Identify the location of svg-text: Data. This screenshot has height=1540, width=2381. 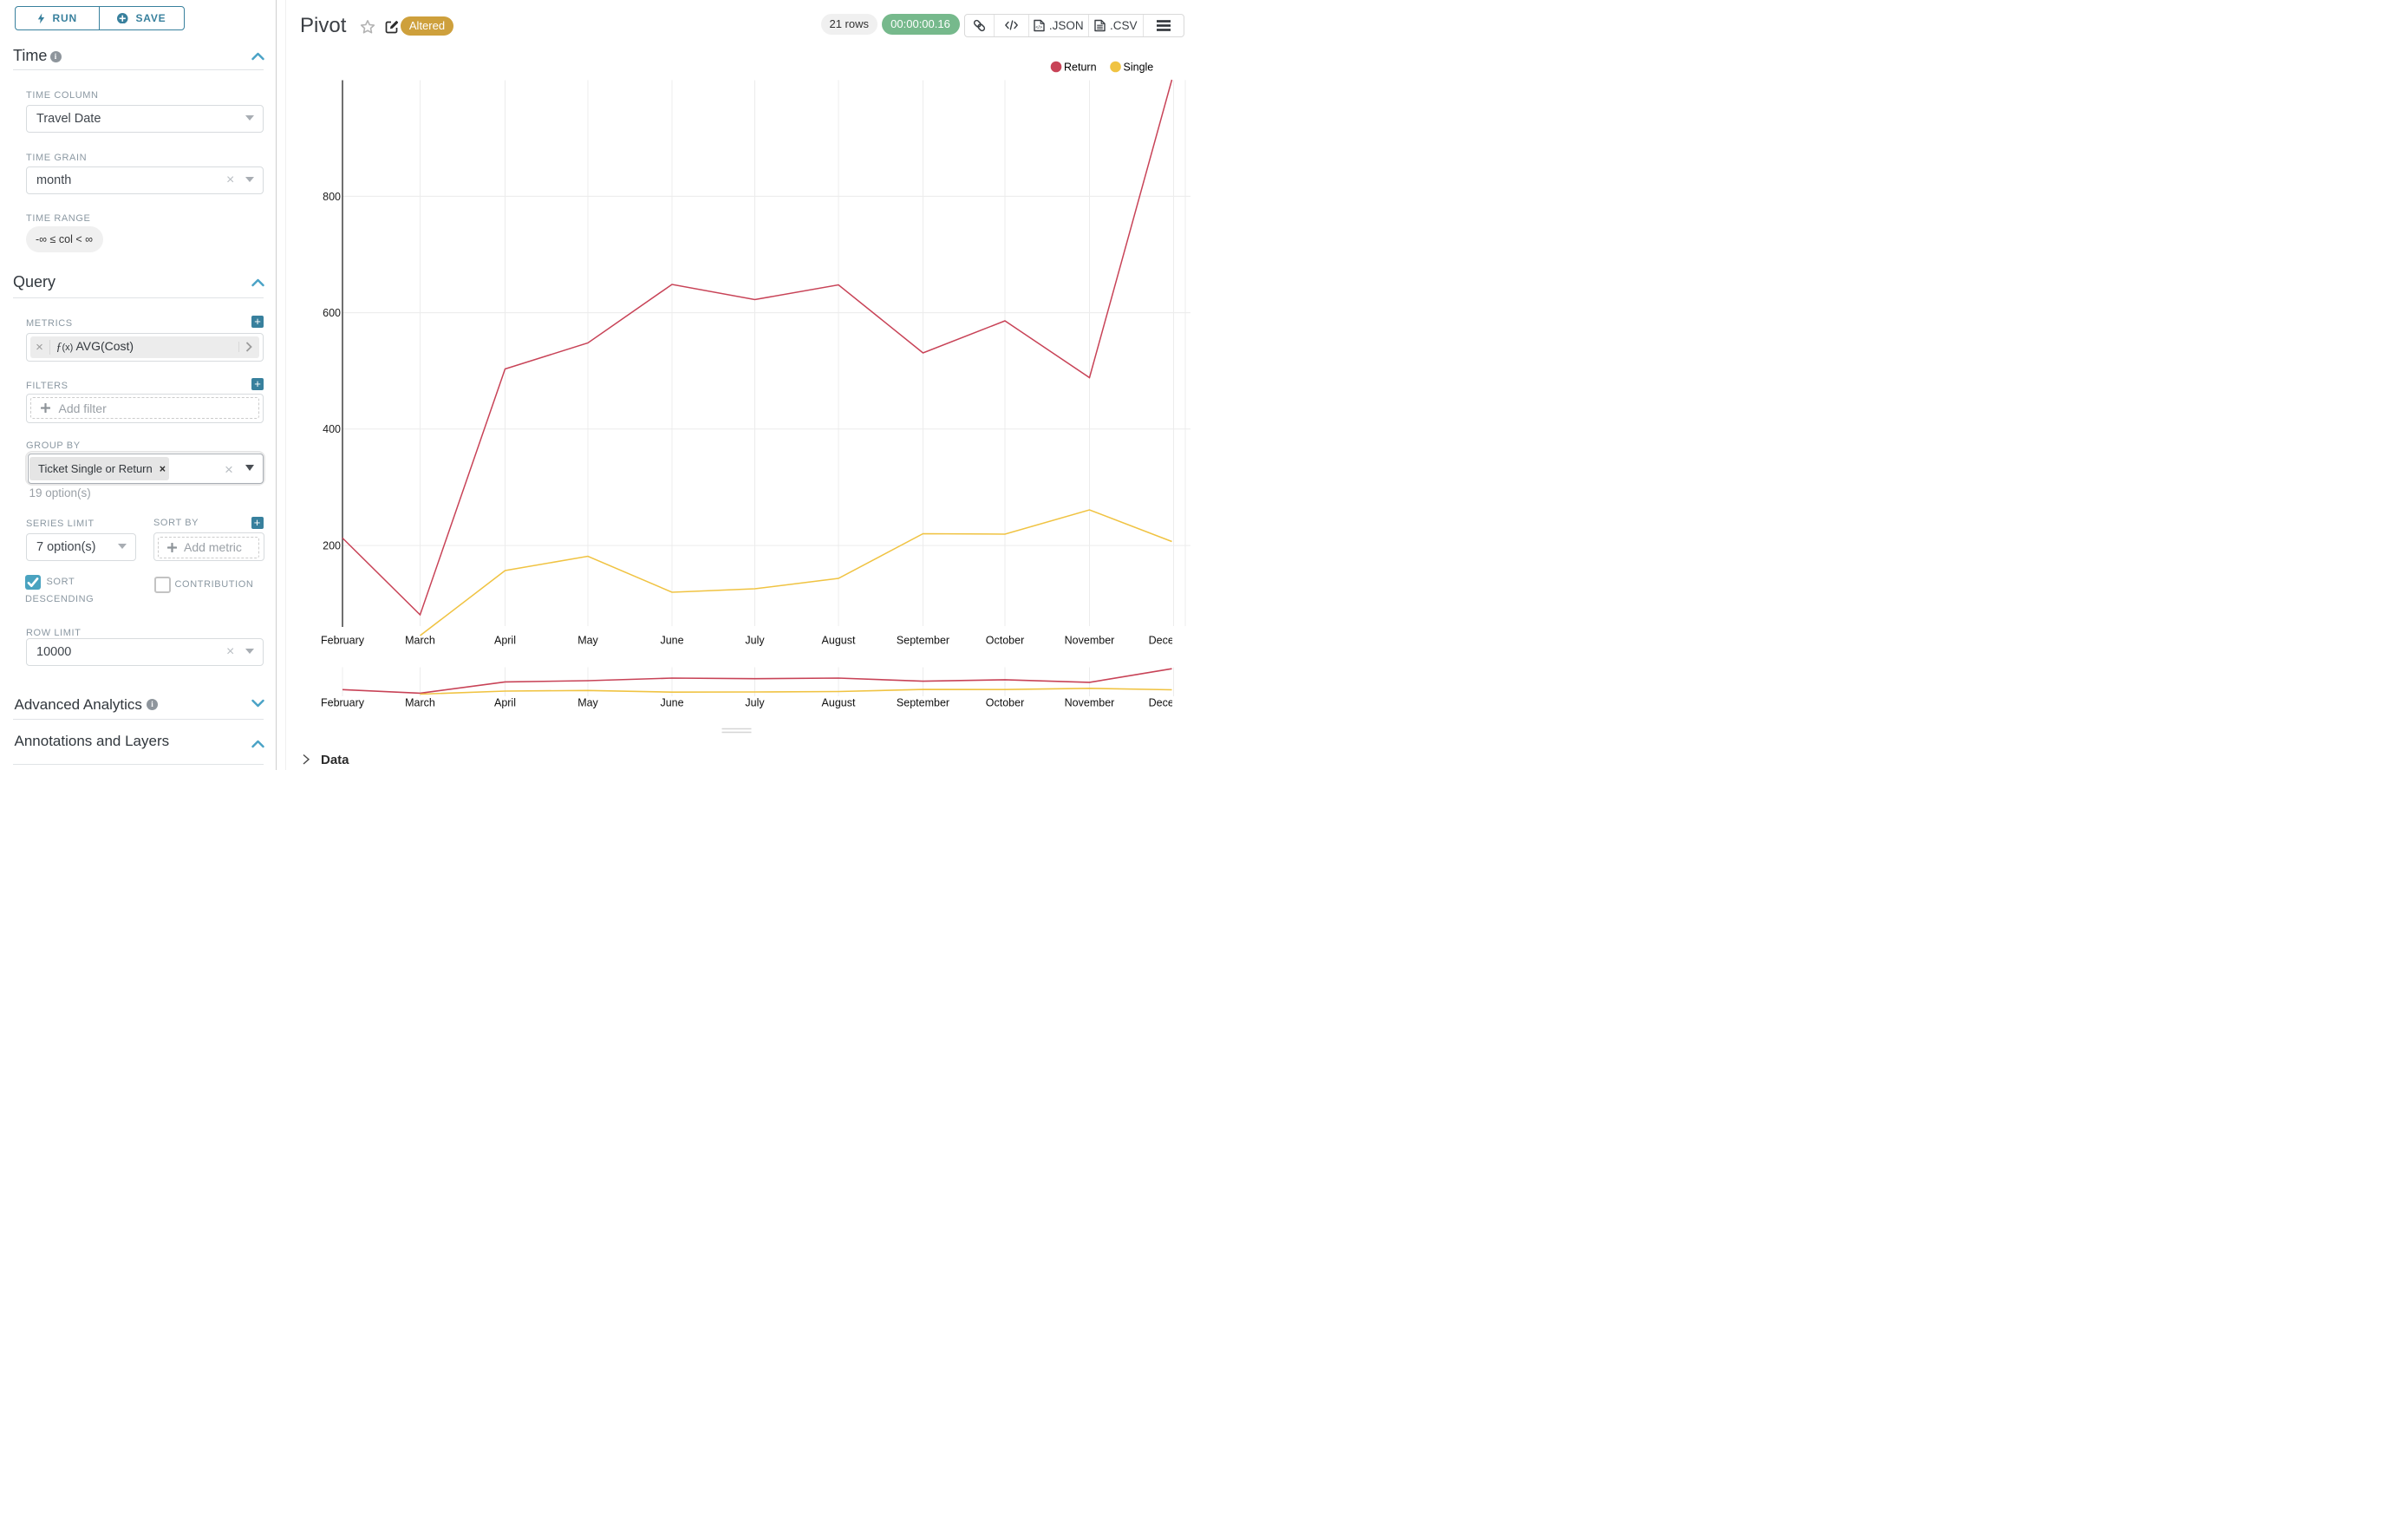
(335, 760).